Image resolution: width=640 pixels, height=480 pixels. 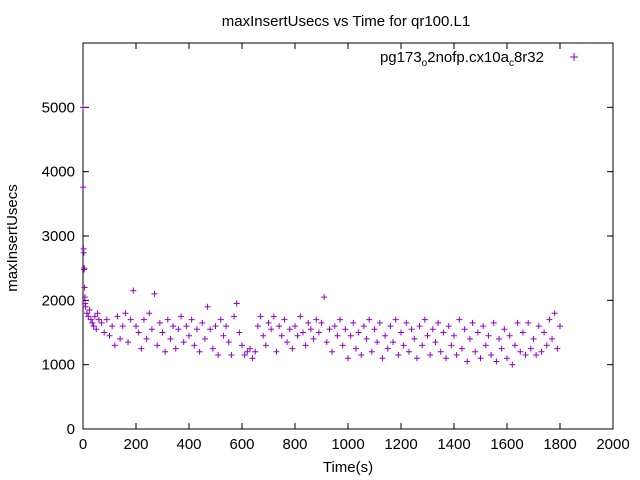 I want to click on legend-label: pg173o2nofp.cx10ac8r32, so click(x=462, y=59).